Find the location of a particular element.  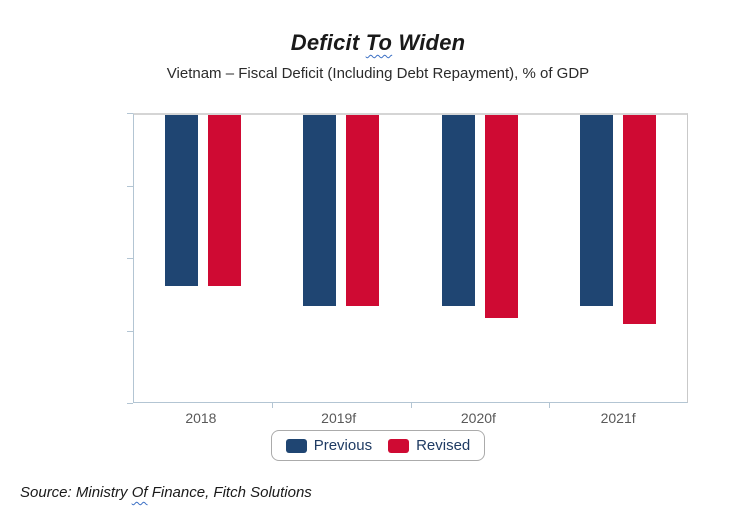

legend-item-revised: Revised is located at coordinates (429, 445).